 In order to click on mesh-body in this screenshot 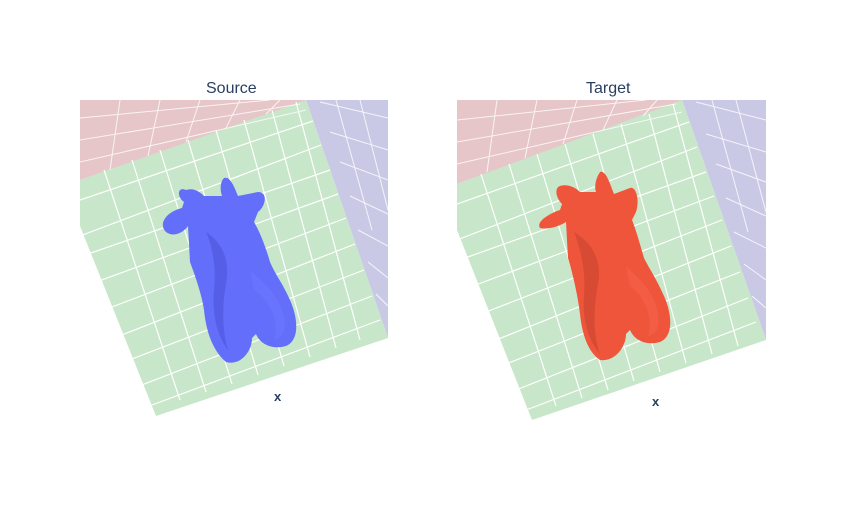, I will do `click(229, 270)`.